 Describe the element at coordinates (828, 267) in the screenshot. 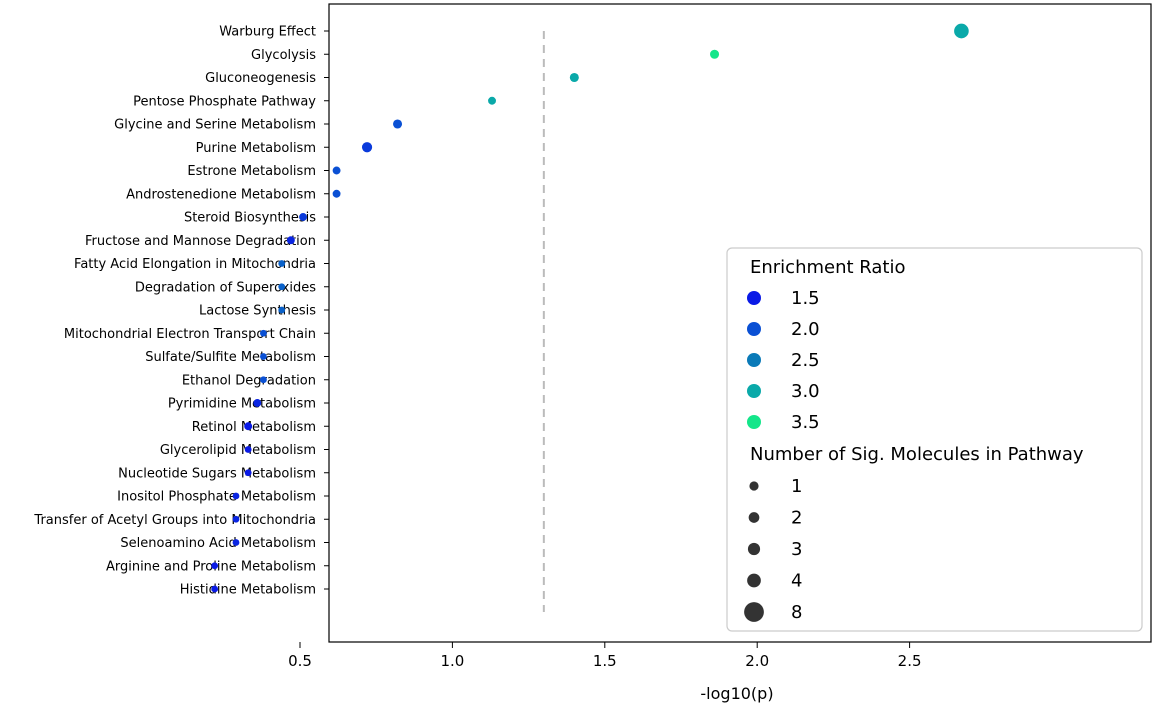

I see `legend-color-title: Enrichment Ratio` at that location.